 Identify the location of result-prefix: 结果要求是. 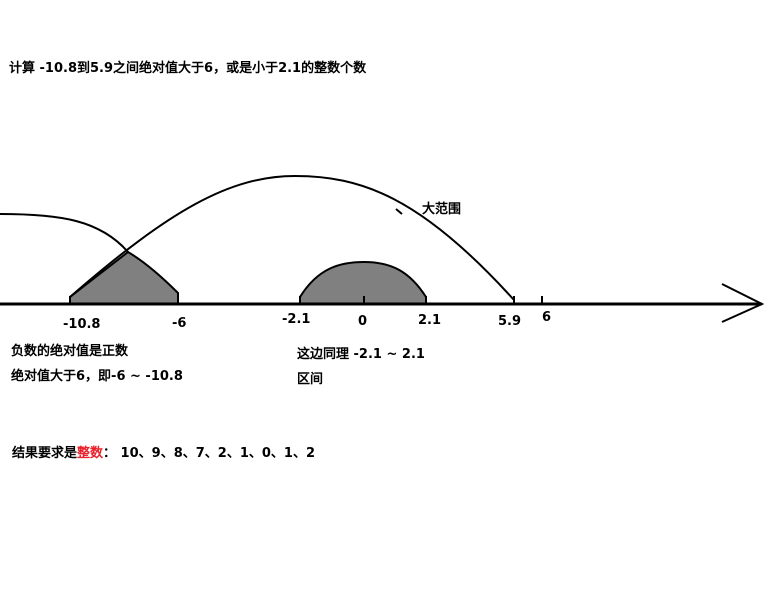
(45, 453).